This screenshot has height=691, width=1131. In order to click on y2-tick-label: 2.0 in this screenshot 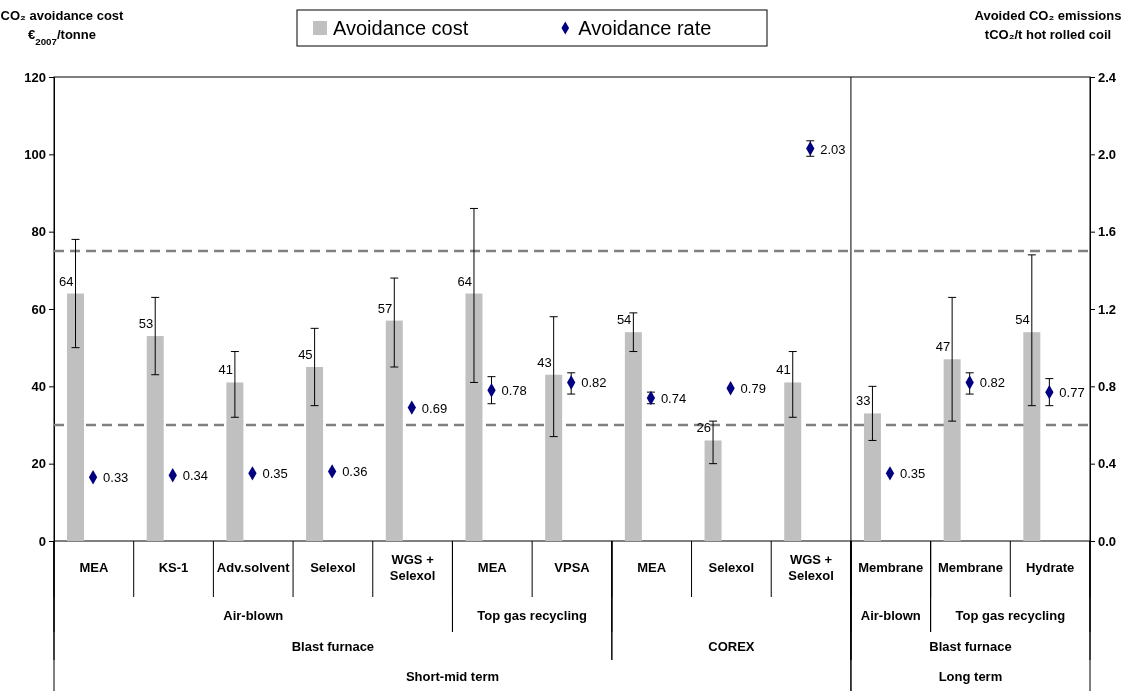, I will do `click(1107, 154)`.